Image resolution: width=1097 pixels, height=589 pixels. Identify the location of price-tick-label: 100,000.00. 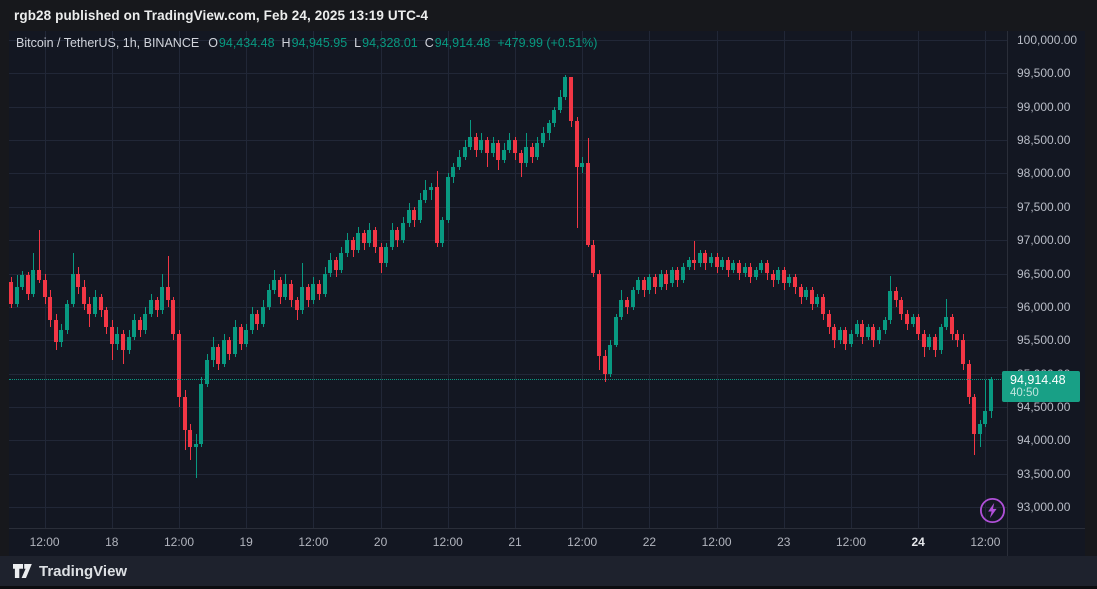
(1047, 40).